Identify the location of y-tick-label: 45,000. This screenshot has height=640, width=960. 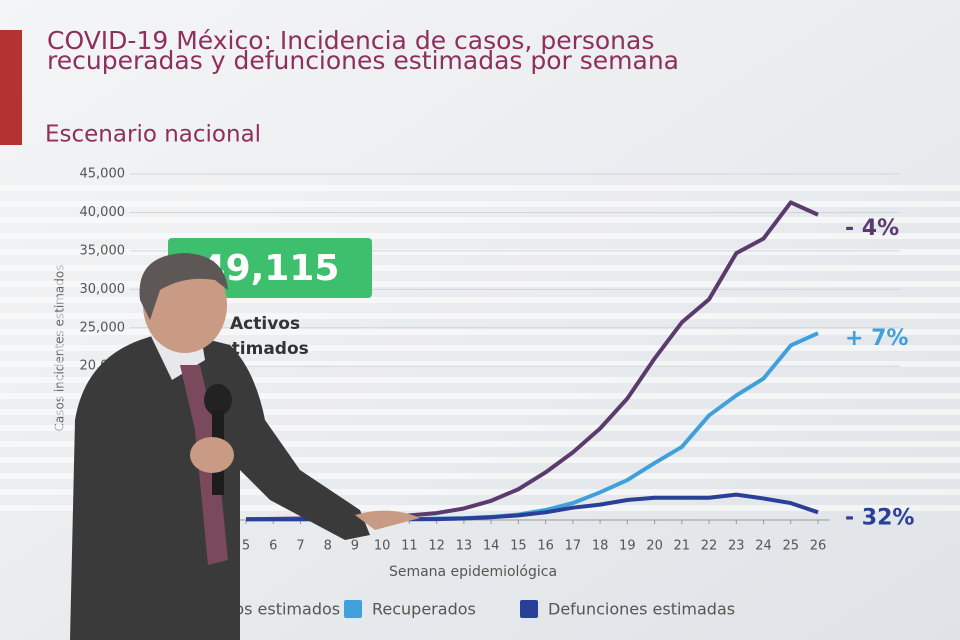
(103, 174).